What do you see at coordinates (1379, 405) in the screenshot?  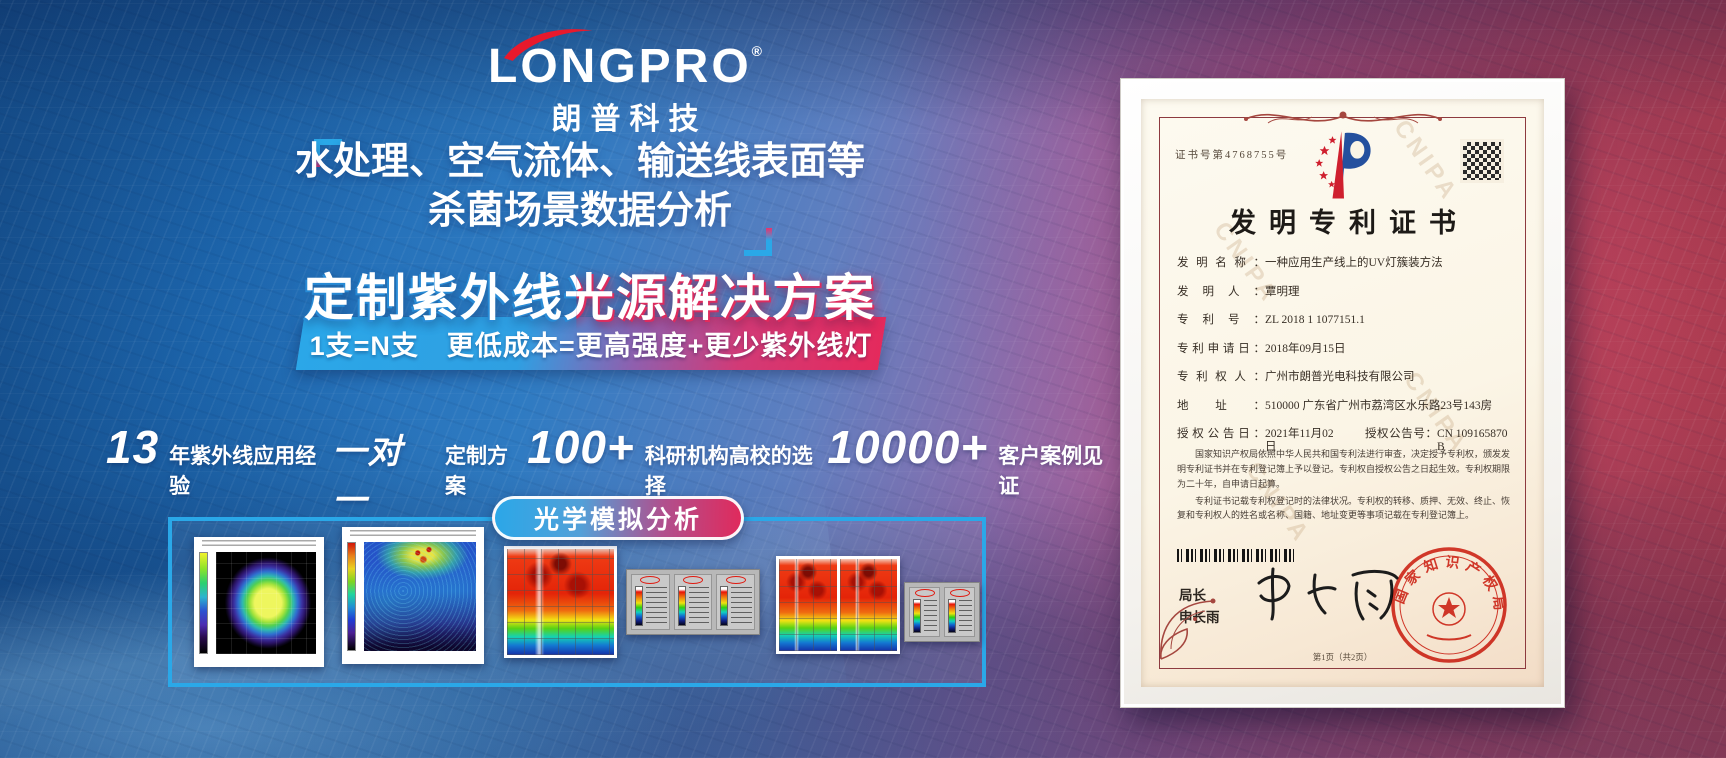 I see `field-value: 510000 广东省广州市荔湾区水乐路23号143房` at bounding box center [1379, 405].